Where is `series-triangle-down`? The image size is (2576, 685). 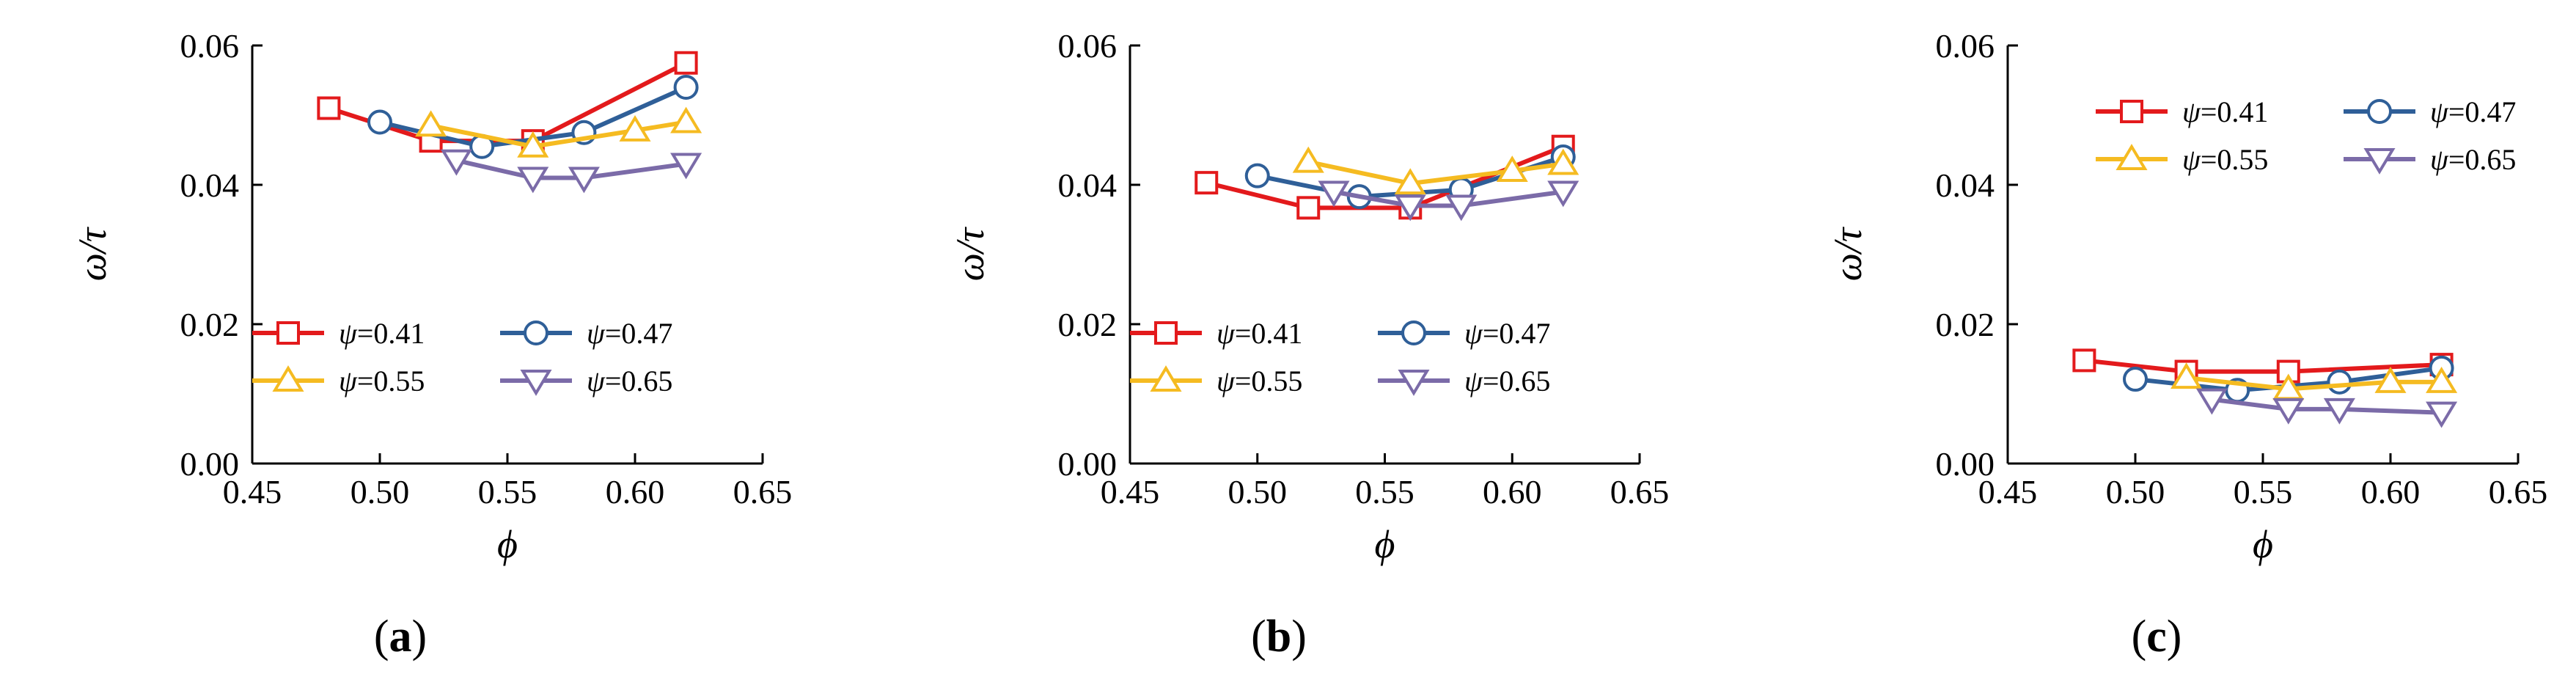
series-triangle-down is located at coordinates (1448, 201).